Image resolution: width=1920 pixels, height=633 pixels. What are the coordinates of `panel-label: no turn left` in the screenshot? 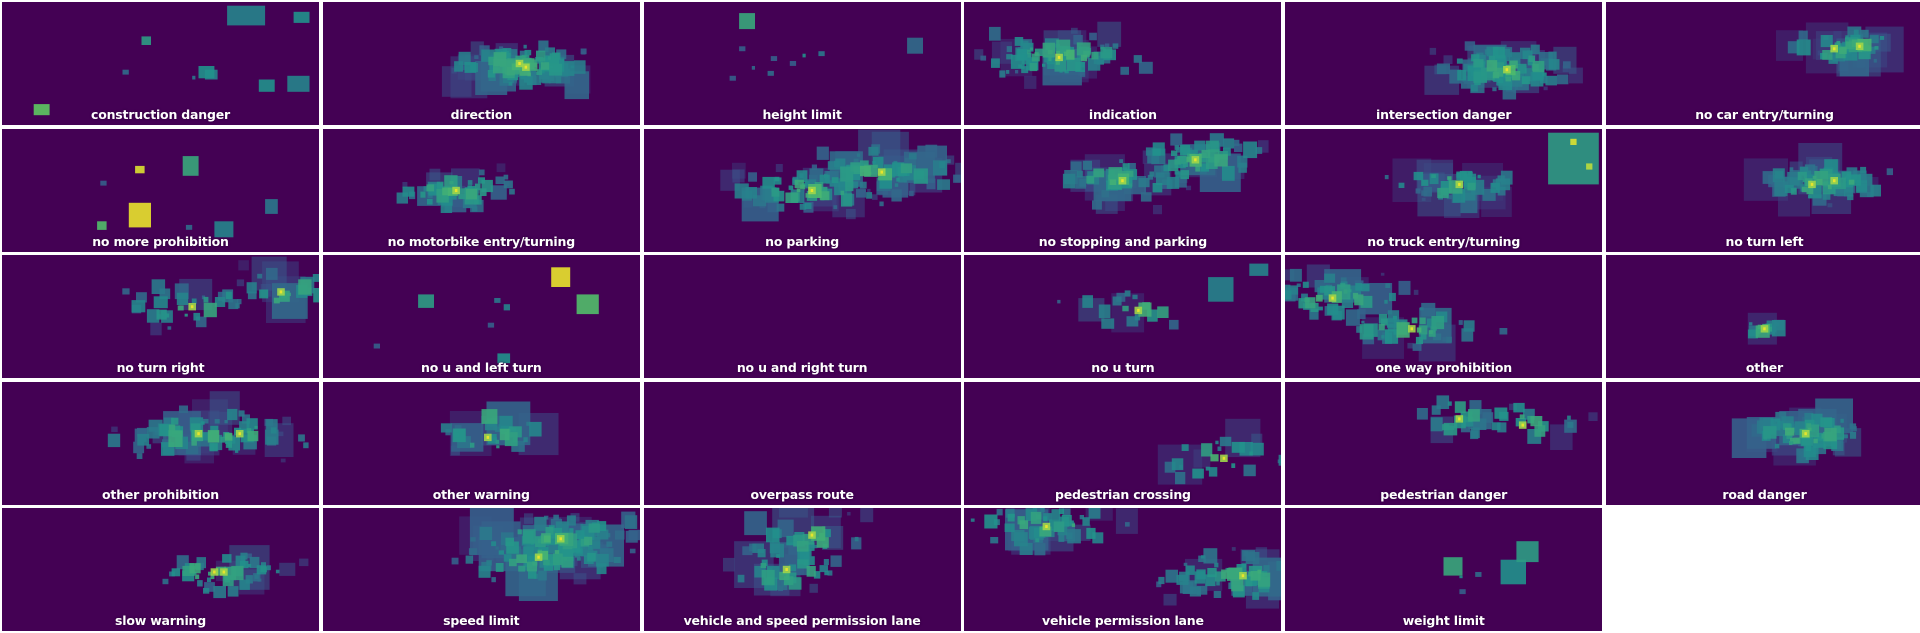 It's located at (1764, 241).